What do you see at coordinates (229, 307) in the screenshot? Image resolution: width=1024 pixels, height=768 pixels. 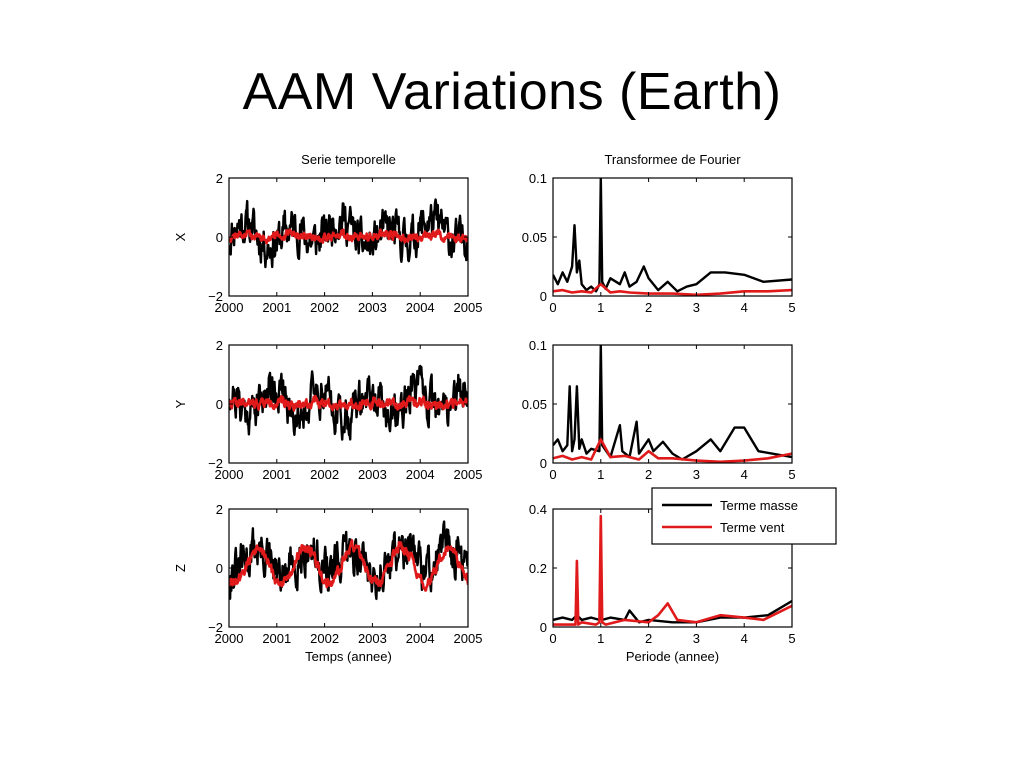 I see `x-time-xtick-label: 2000` at bounding box center [229, 307].